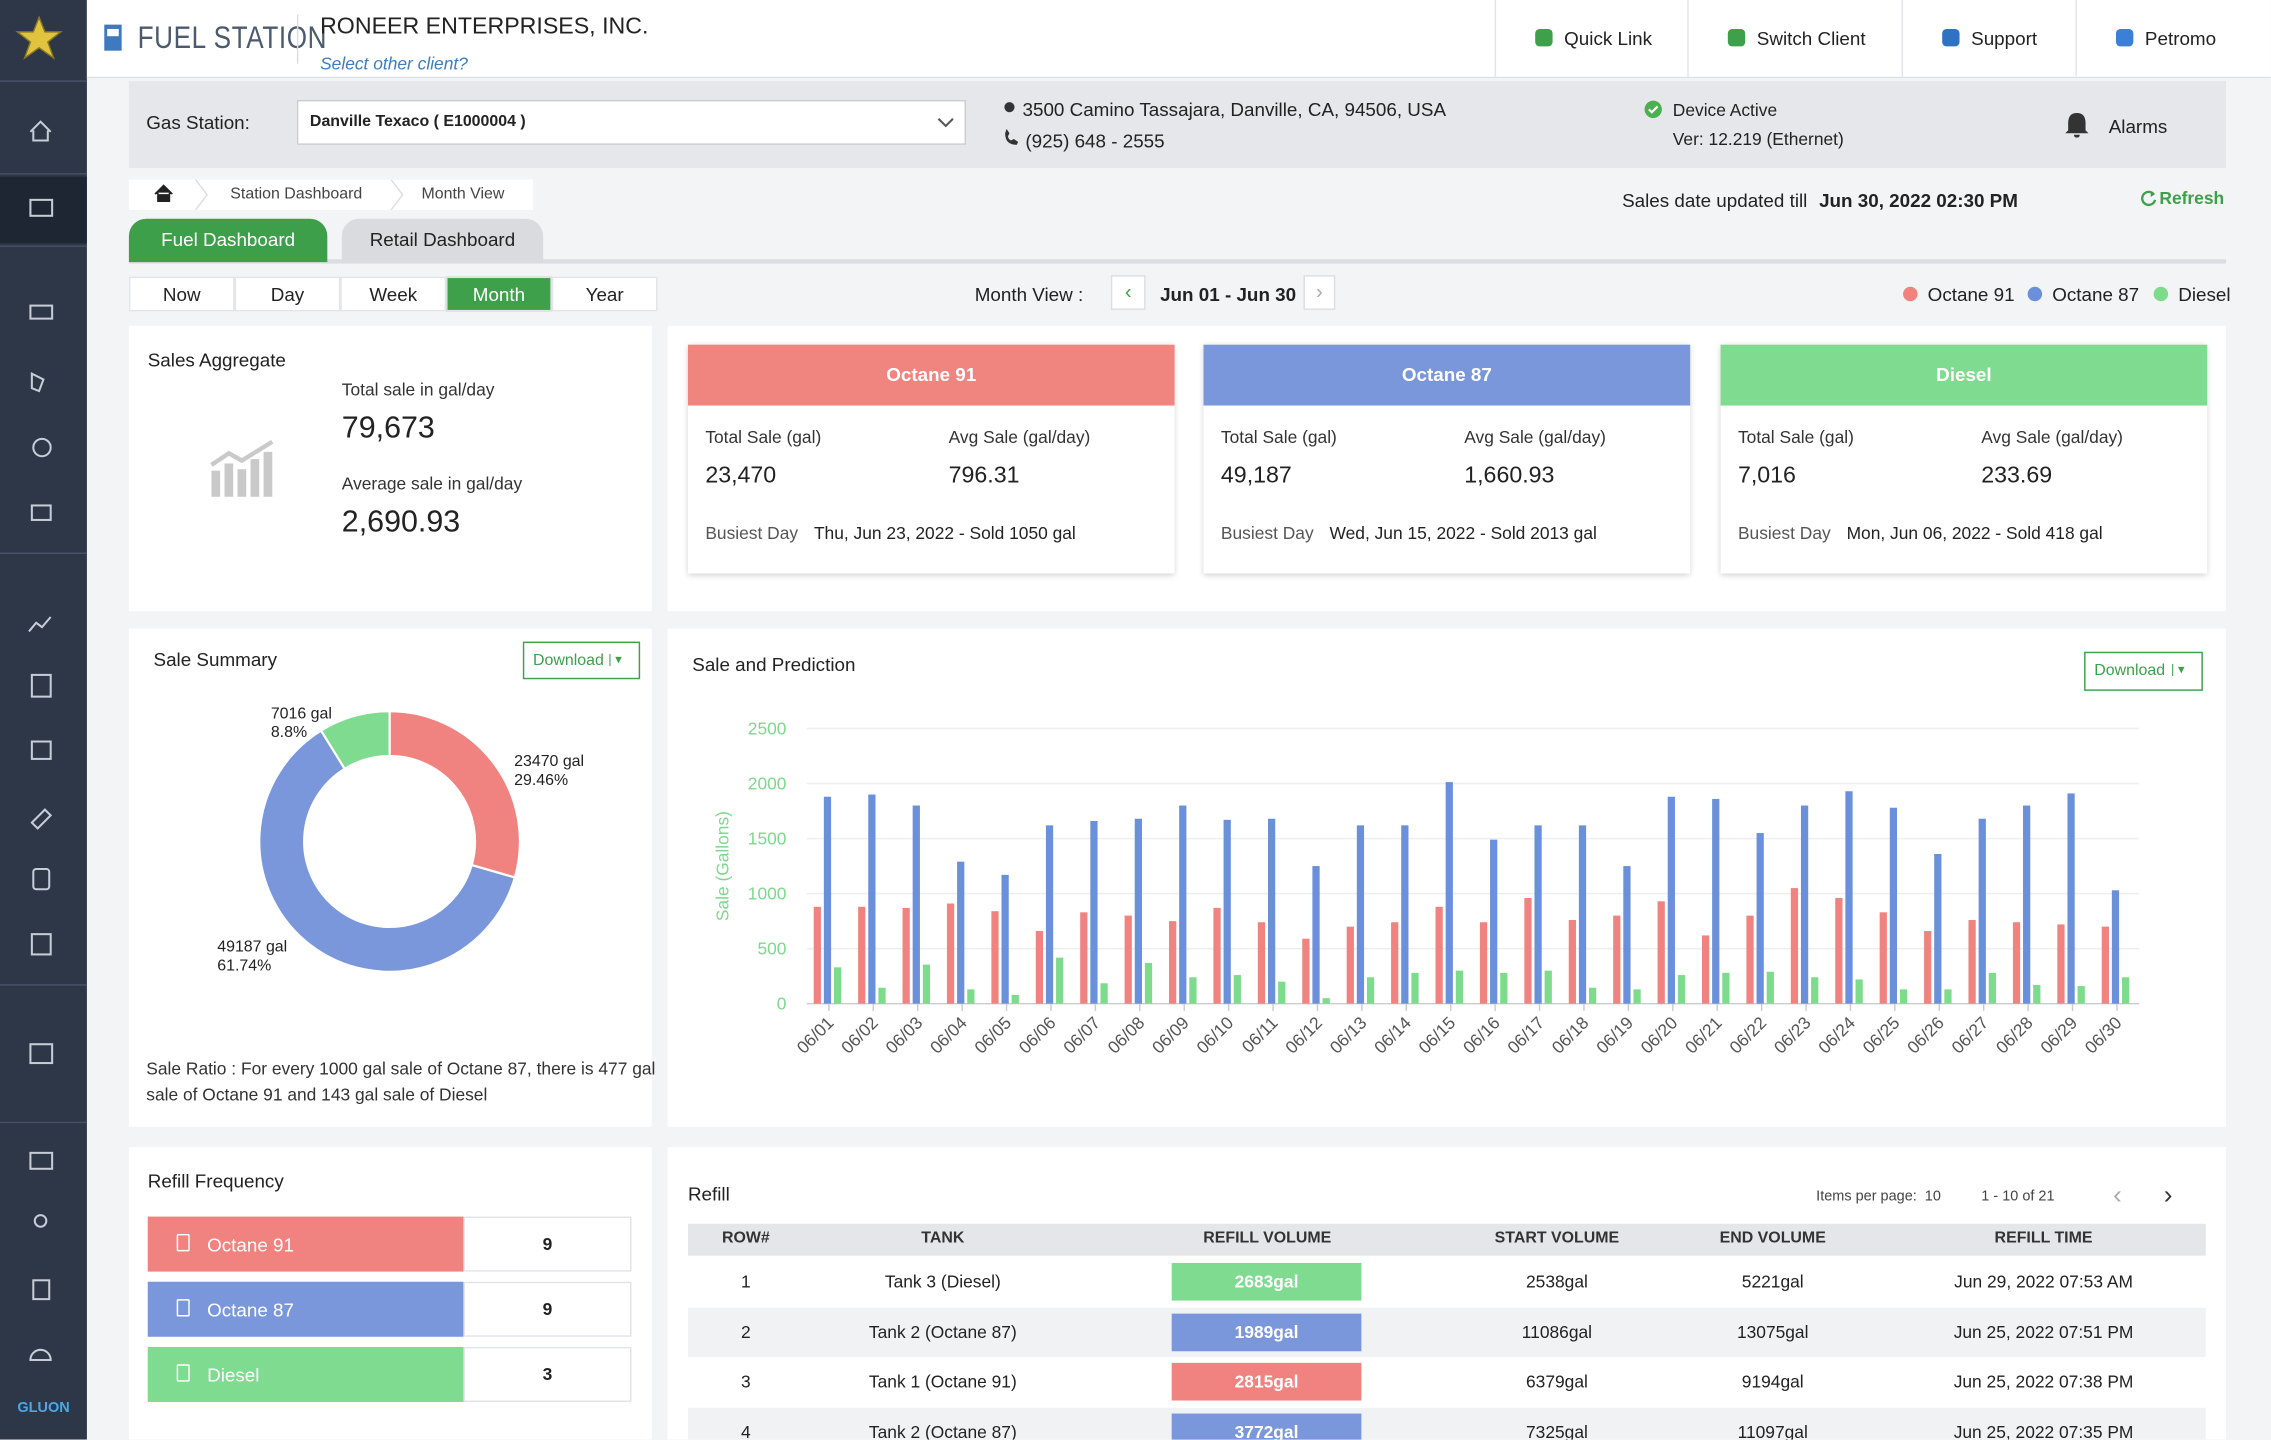 The height and width of the screenshot is (1440, 2271). I want to click on items-per-page-label: Items per page:, so click(1866, 1197).